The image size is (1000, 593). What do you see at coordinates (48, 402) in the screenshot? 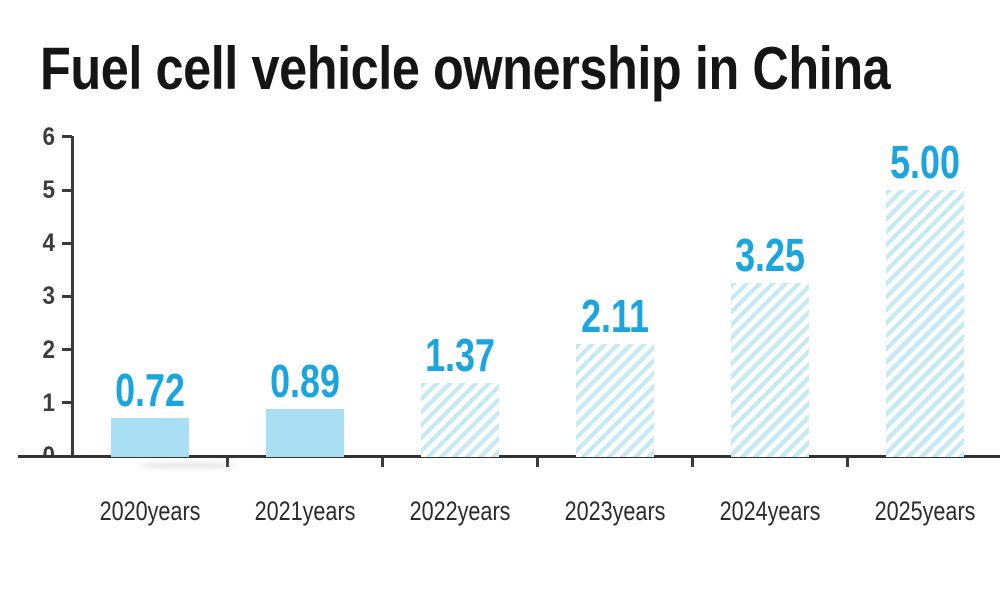
I see `y-tick-label: 1` at bounding box center [48, 402].